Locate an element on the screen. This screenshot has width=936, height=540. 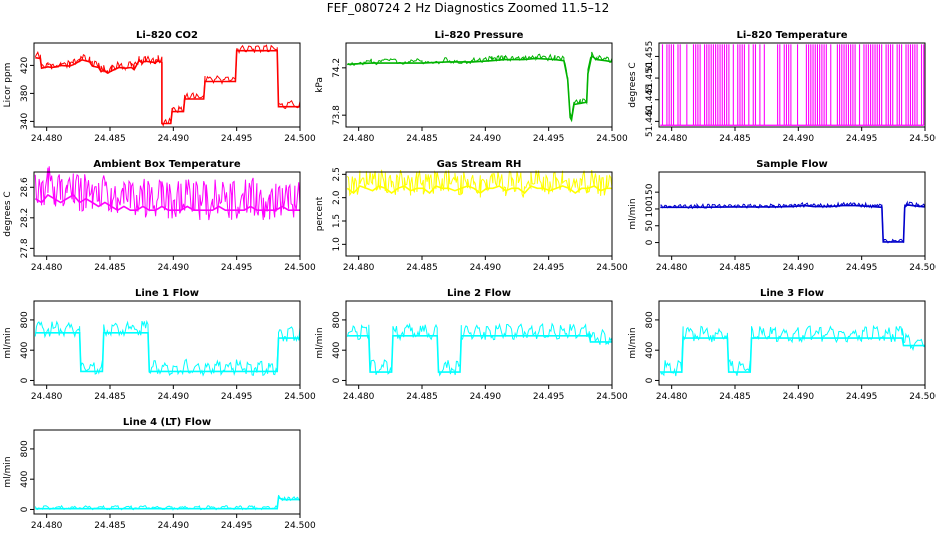
chart-title: Line 3 Flow is located at coordinates (792, 293).